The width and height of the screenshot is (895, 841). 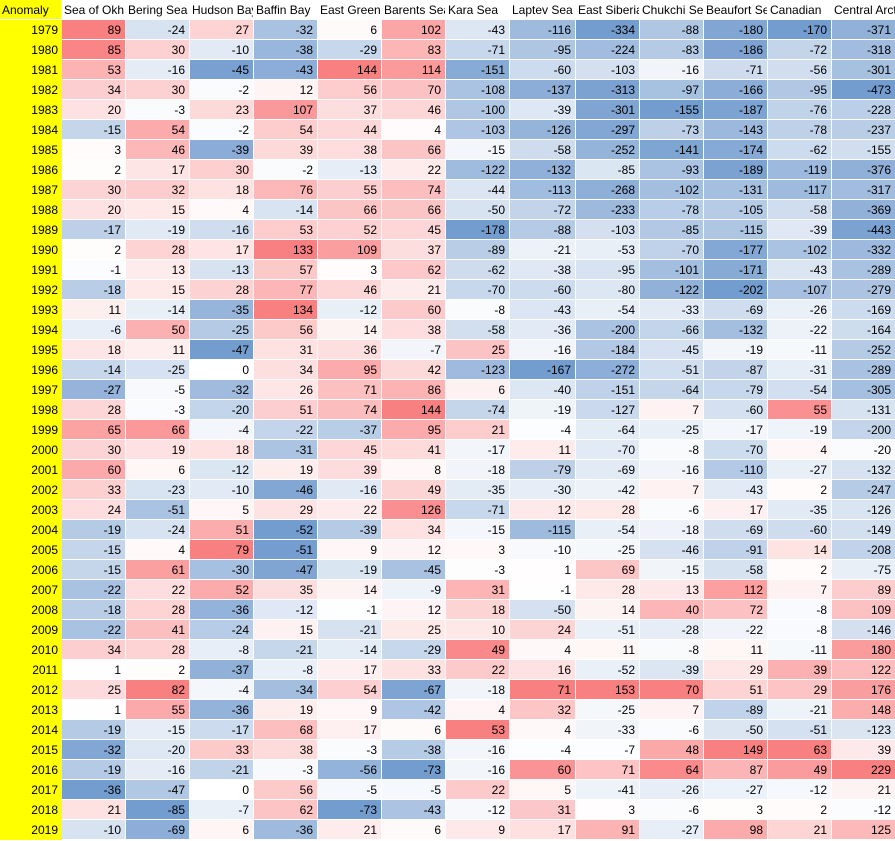 What do you see at coordinates (286, 670) in the screenshot?
I see `anomaly-cell: -8` at bounding box center [286, 670].